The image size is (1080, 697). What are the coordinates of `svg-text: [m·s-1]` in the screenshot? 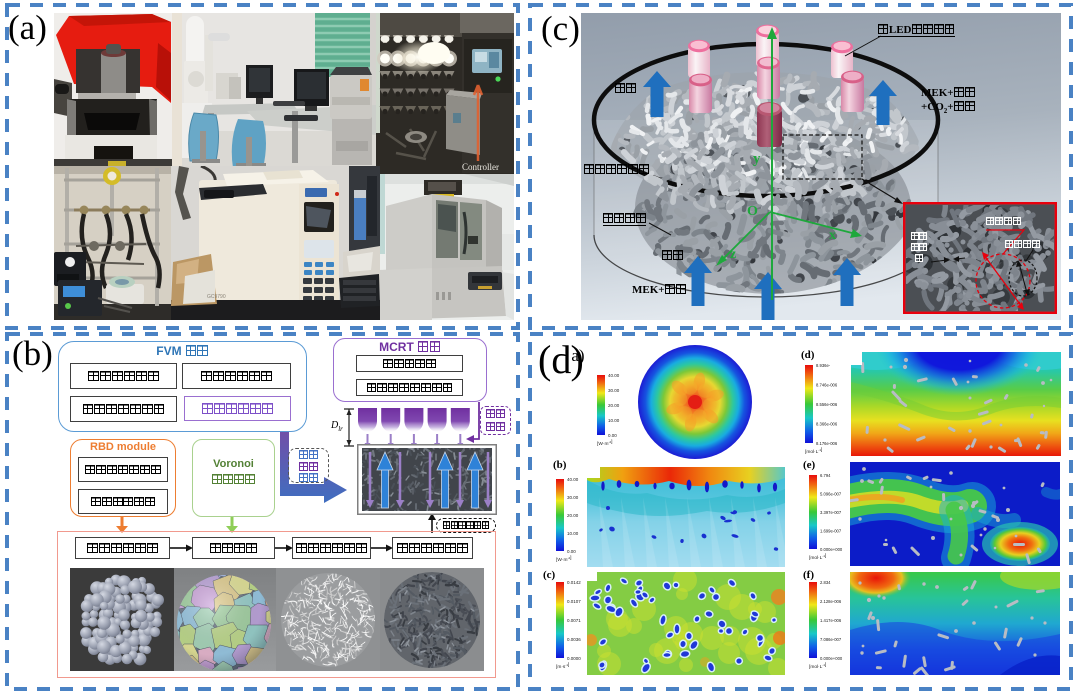 It's located at (562, 666).